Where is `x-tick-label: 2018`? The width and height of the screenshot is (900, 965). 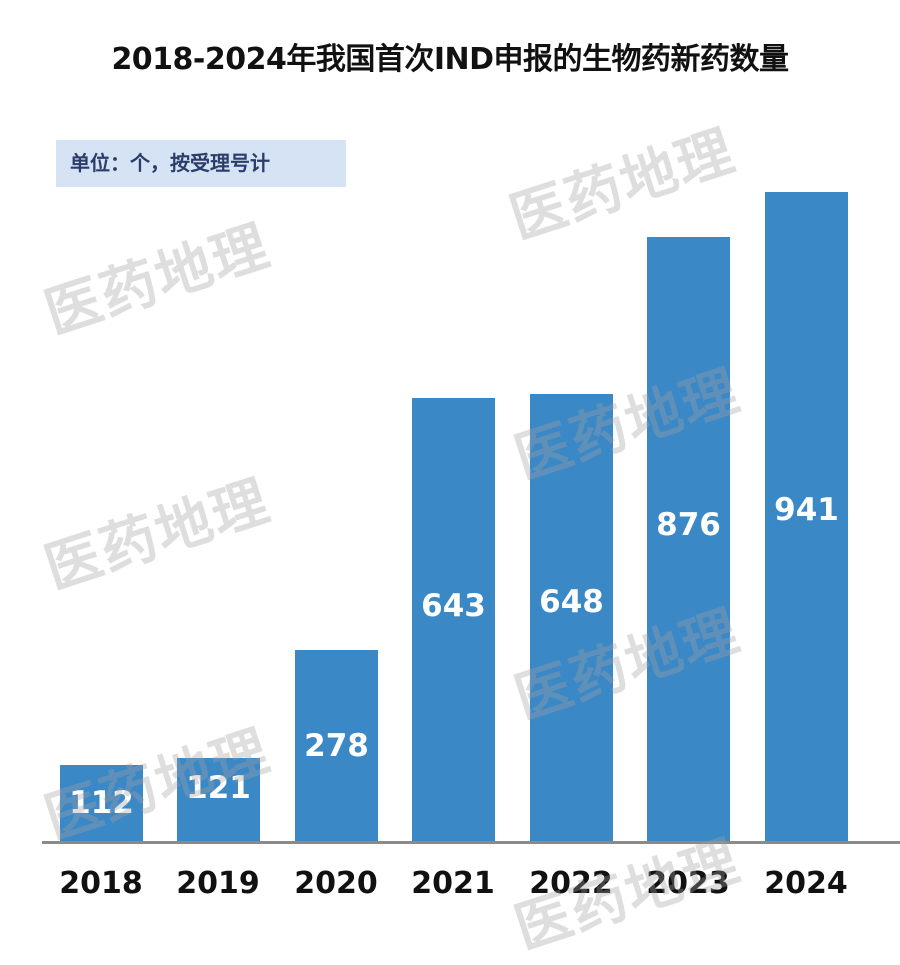
x-tick-label: 2018 is located at coordinates (101, 883).